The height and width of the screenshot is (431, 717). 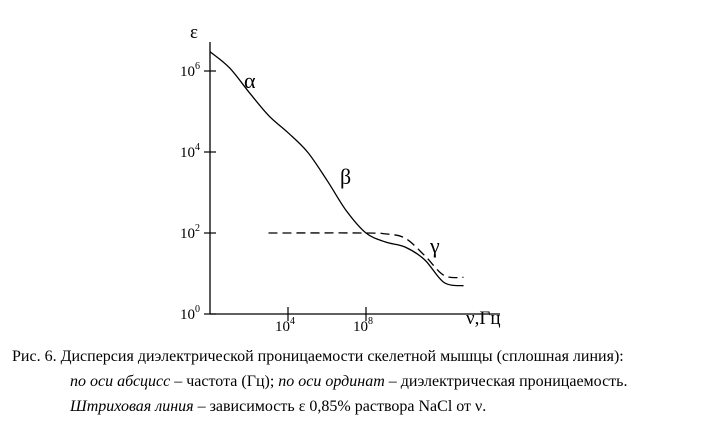 What do you see at coordinates (190, 70) in the screenshot?
I see `y-tick-label: 10⁶` at bounding box center [190, 70].